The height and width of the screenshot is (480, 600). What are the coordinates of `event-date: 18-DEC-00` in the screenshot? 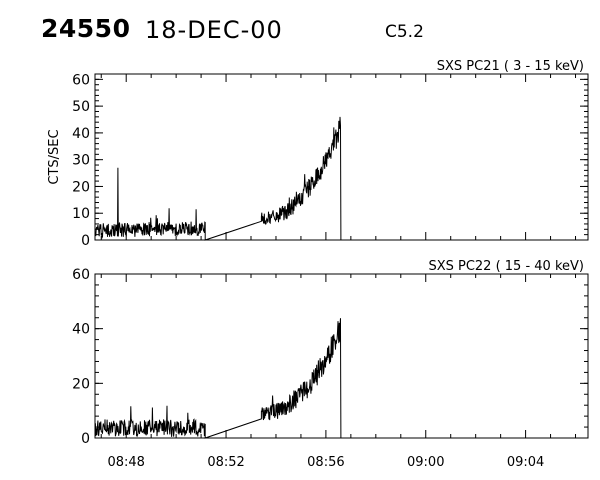 It's located at (214, 30).